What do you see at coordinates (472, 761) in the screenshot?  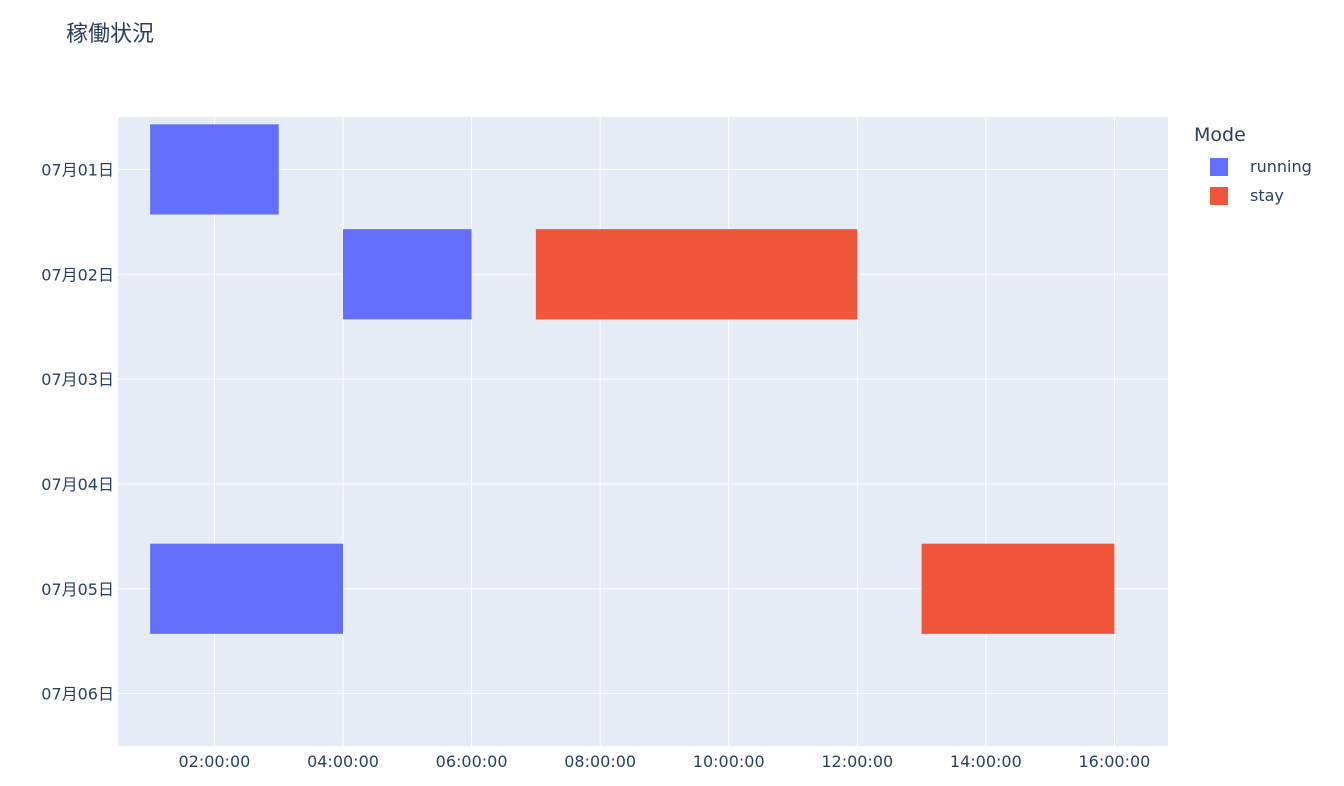 I see `x-tick-label: 06:00:00` at bounding box center [472, 761].